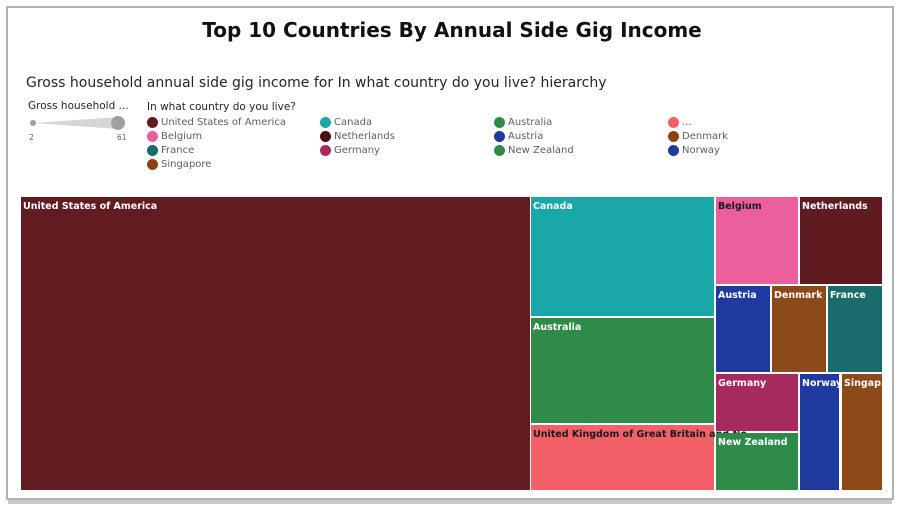 This screenshot has width=904, height=513. I want to click on size-legend-min-circle, so click(33, 123).